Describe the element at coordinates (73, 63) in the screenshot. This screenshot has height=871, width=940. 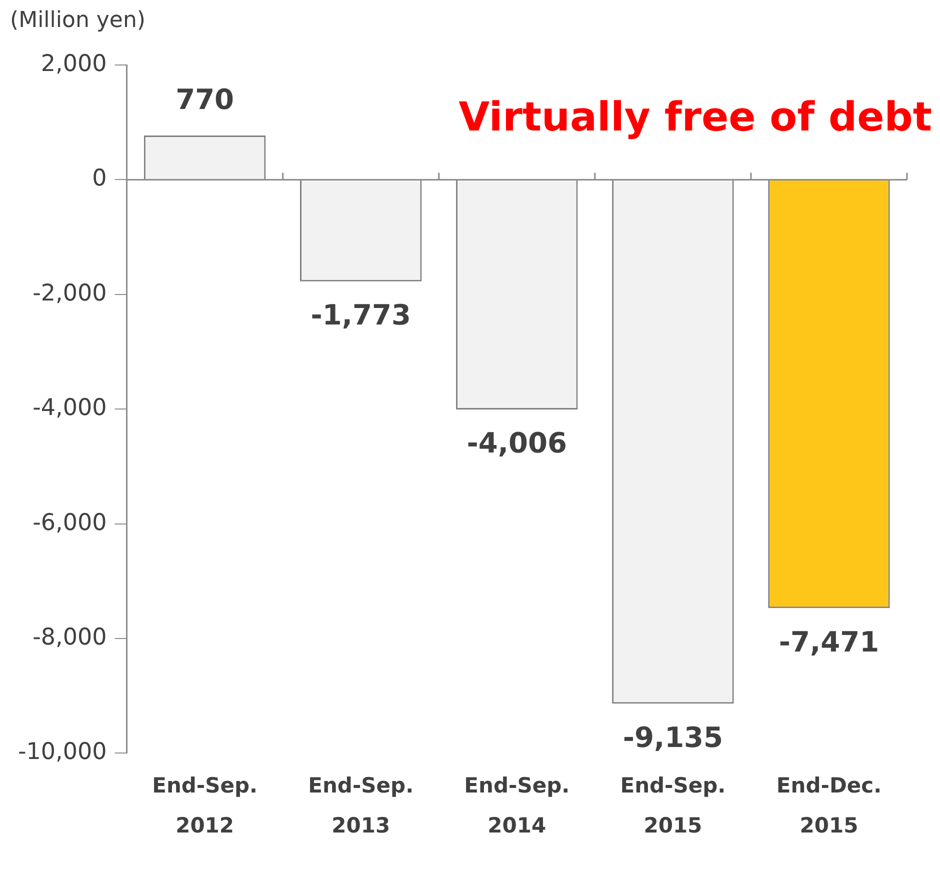
I see `y-tick-label: 2,000` at that location.